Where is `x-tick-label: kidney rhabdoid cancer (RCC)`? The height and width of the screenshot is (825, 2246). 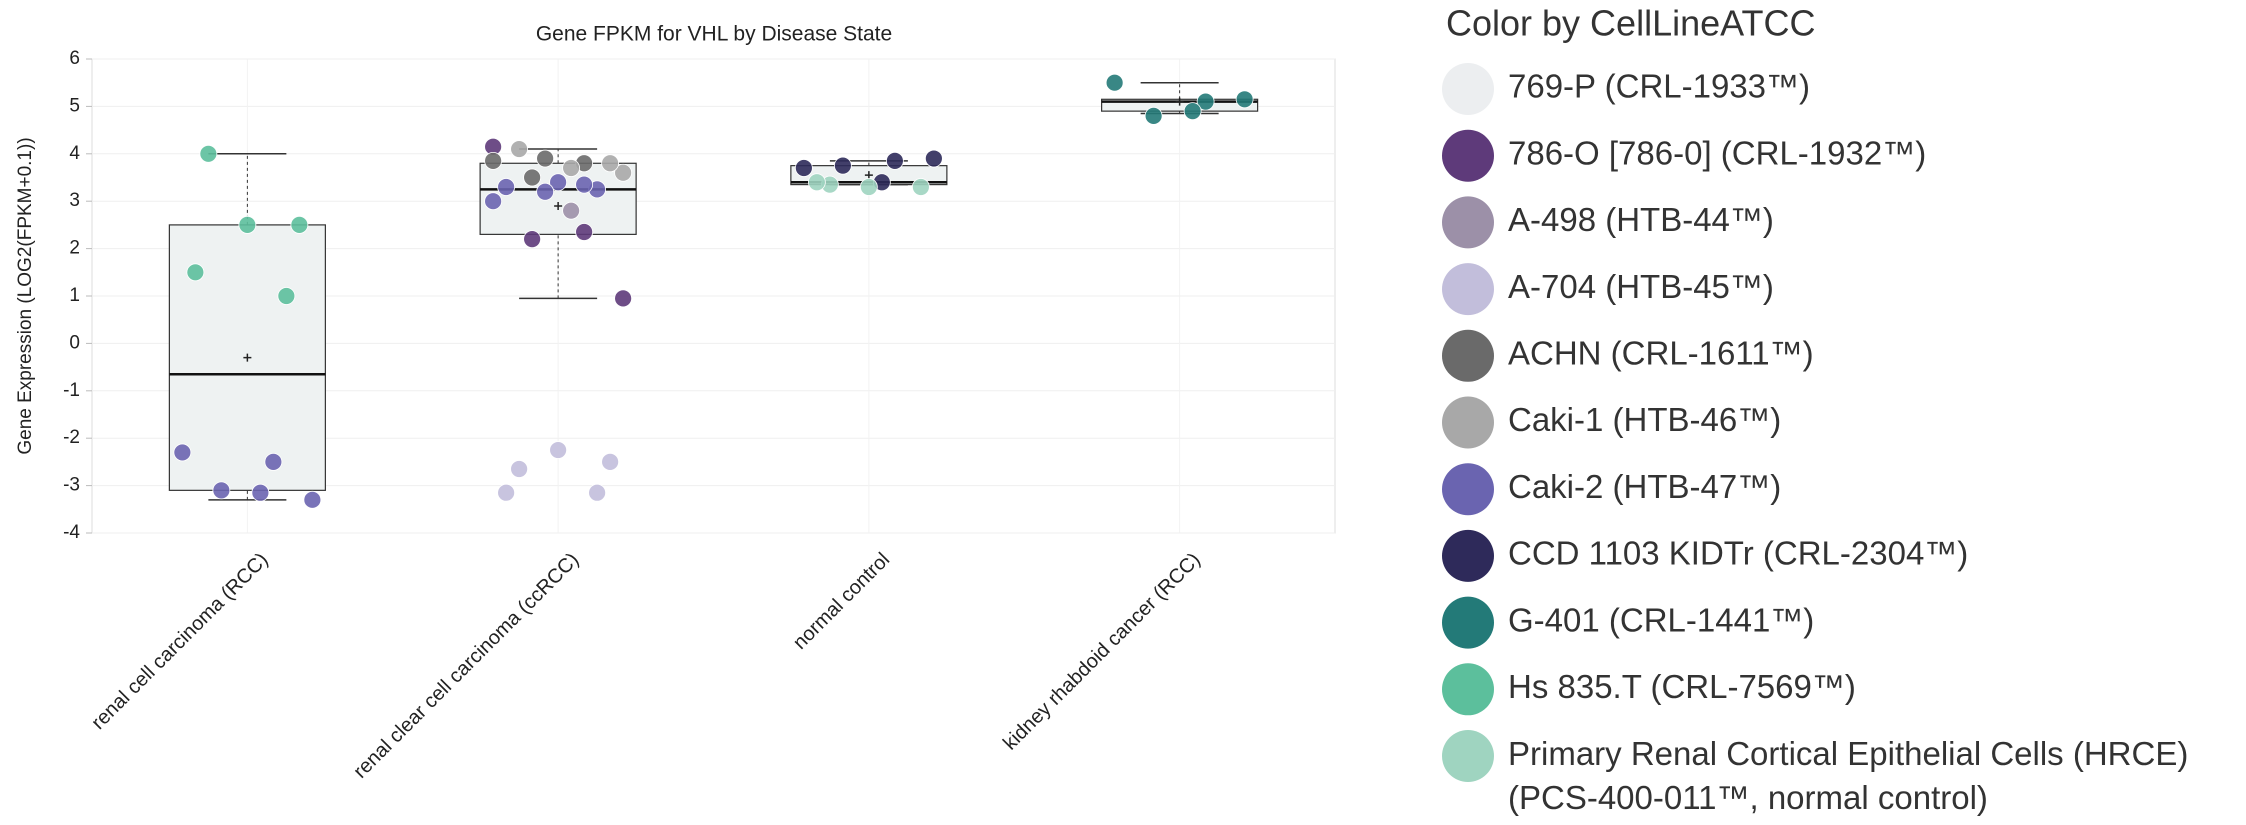 x-tick-label: kidney rhabdoid cancer (RCC) is located at coordinates (1102, 652).